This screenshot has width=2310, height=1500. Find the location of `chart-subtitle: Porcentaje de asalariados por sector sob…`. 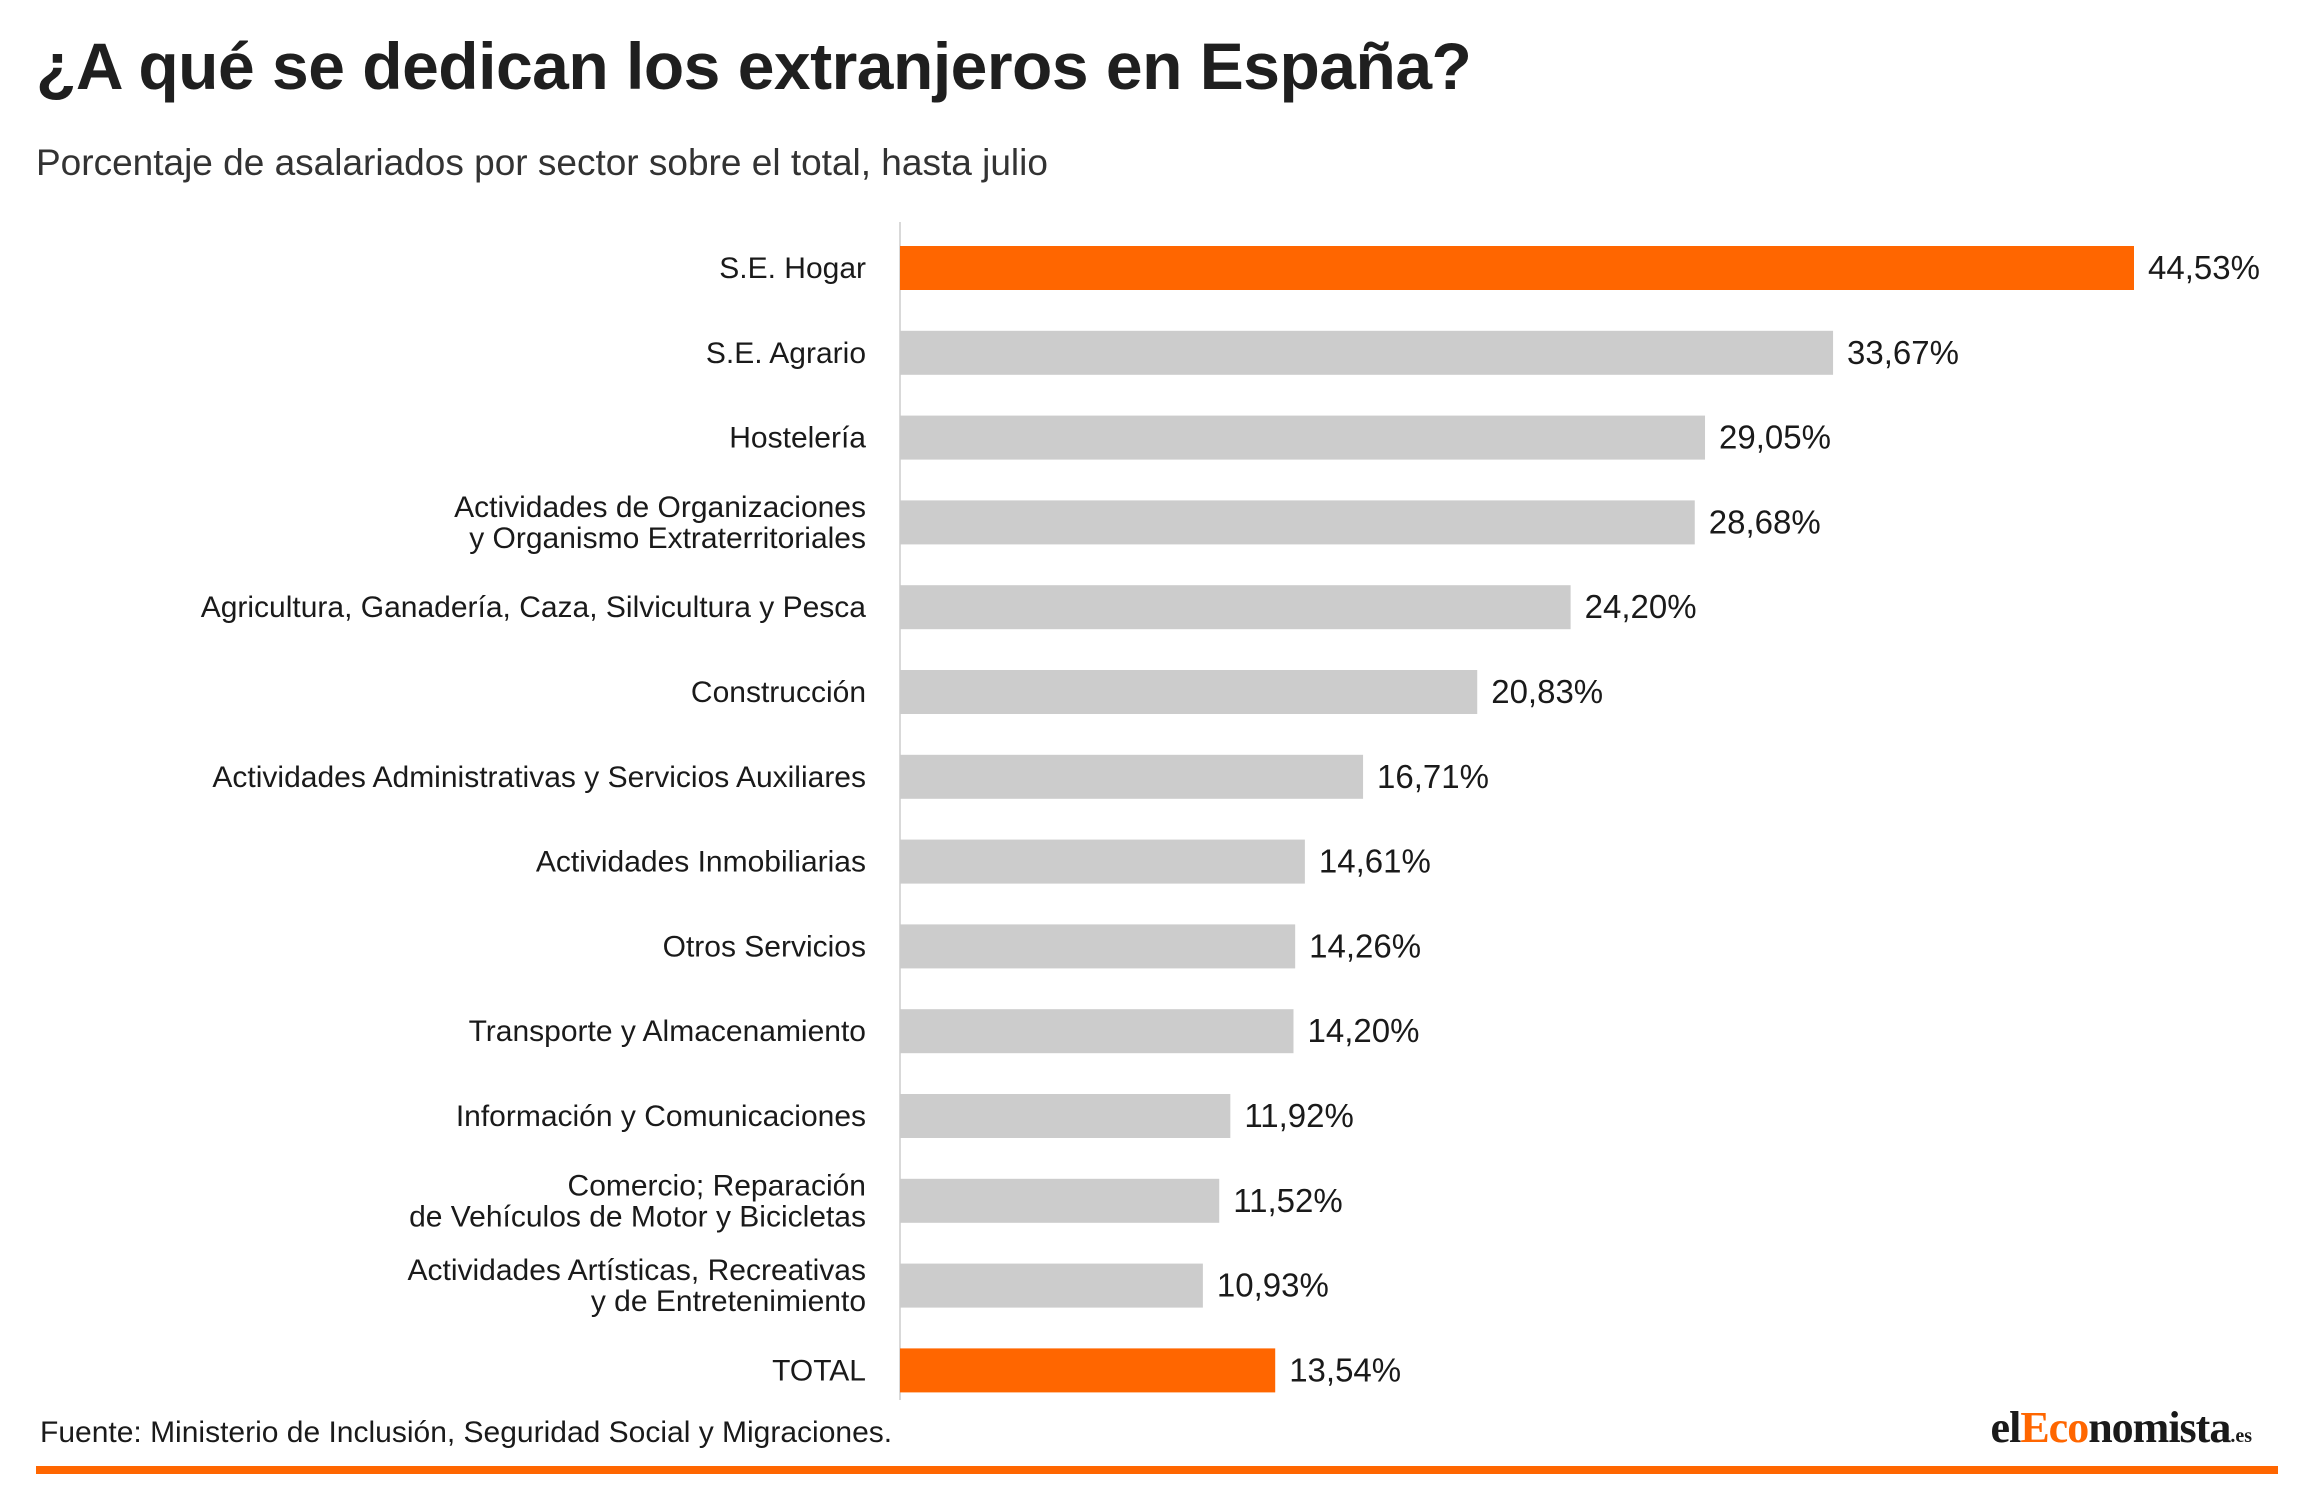

chart-subtitle: Porcentaje de asalariados por sector sob… is located at coordinates (542, 162).